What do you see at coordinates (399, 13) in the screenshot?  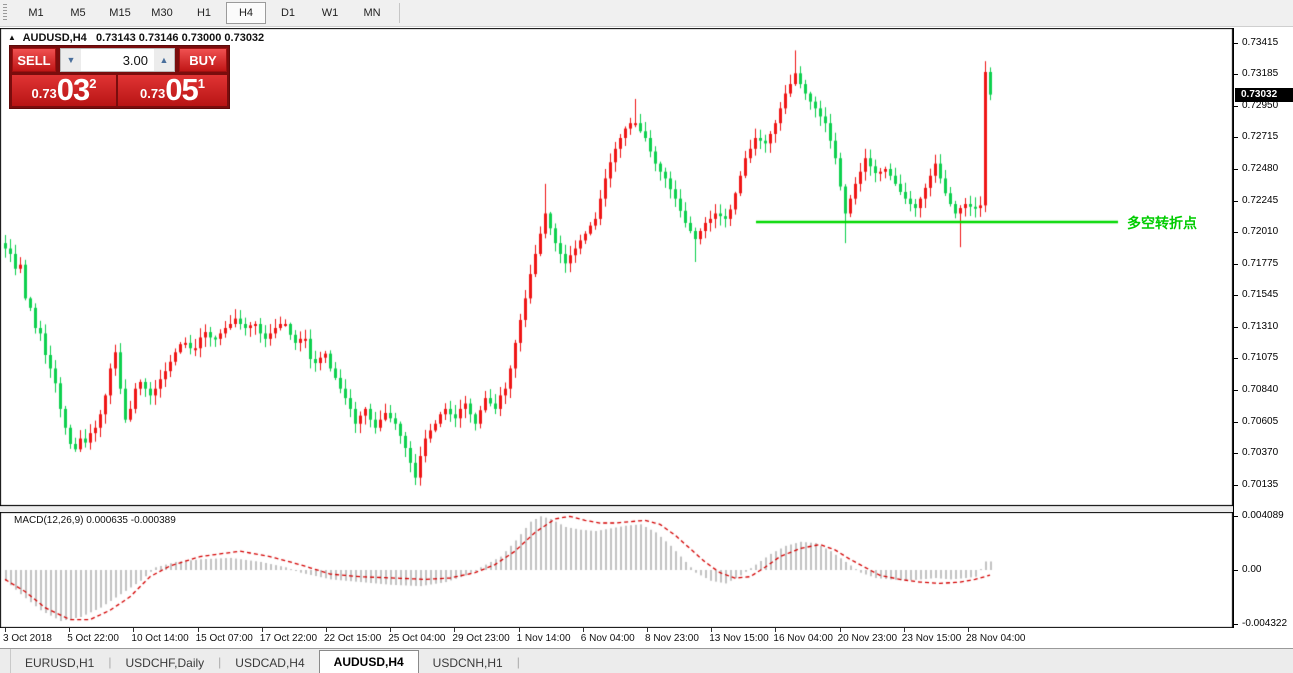 I see `toolbar-separator` at bounding box center [399, 13].